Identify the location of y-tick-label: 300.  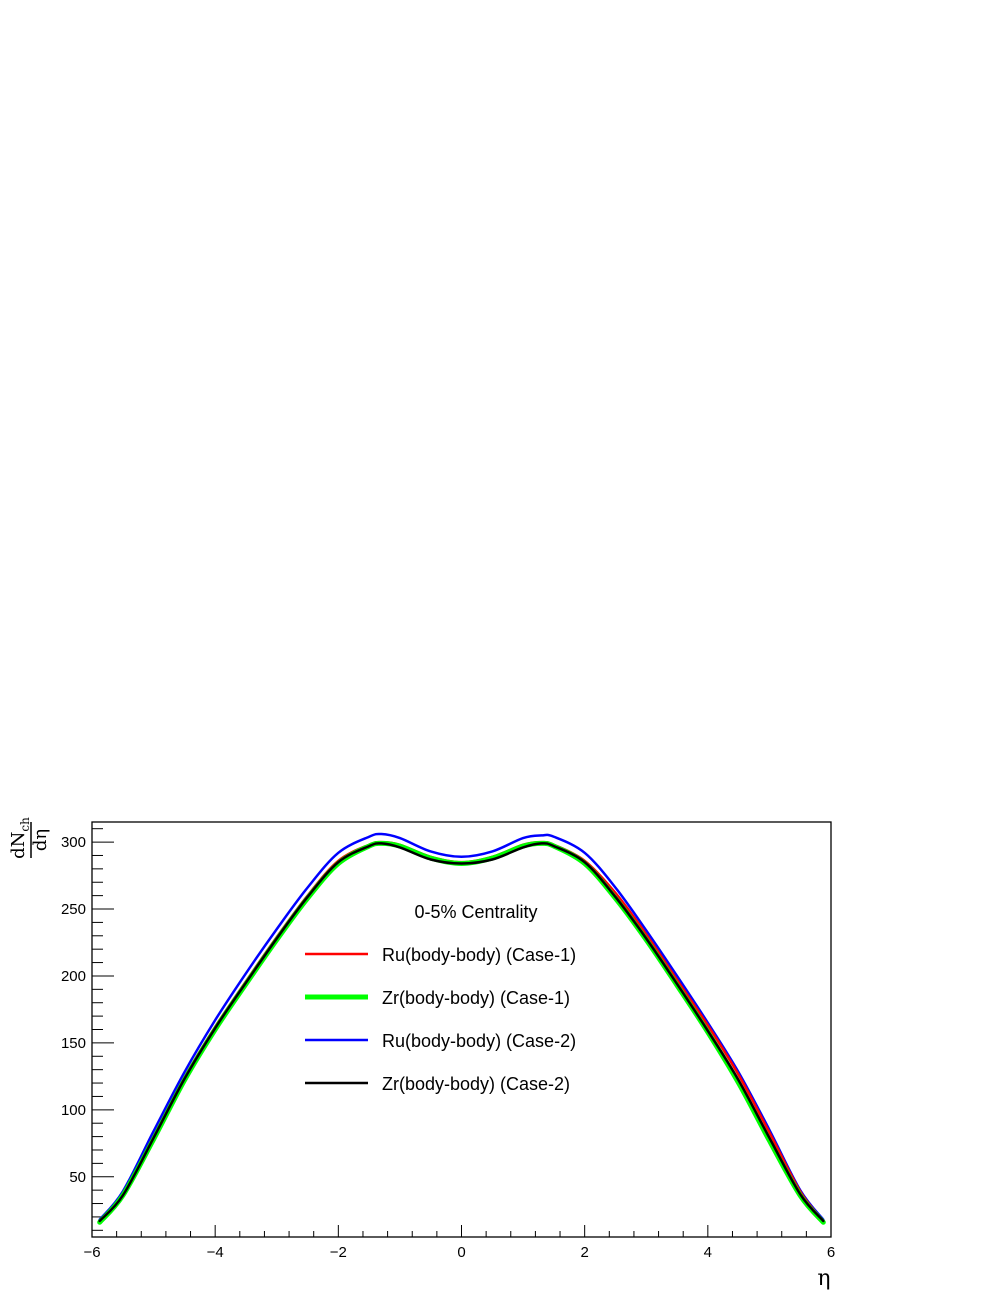
(73, 842).